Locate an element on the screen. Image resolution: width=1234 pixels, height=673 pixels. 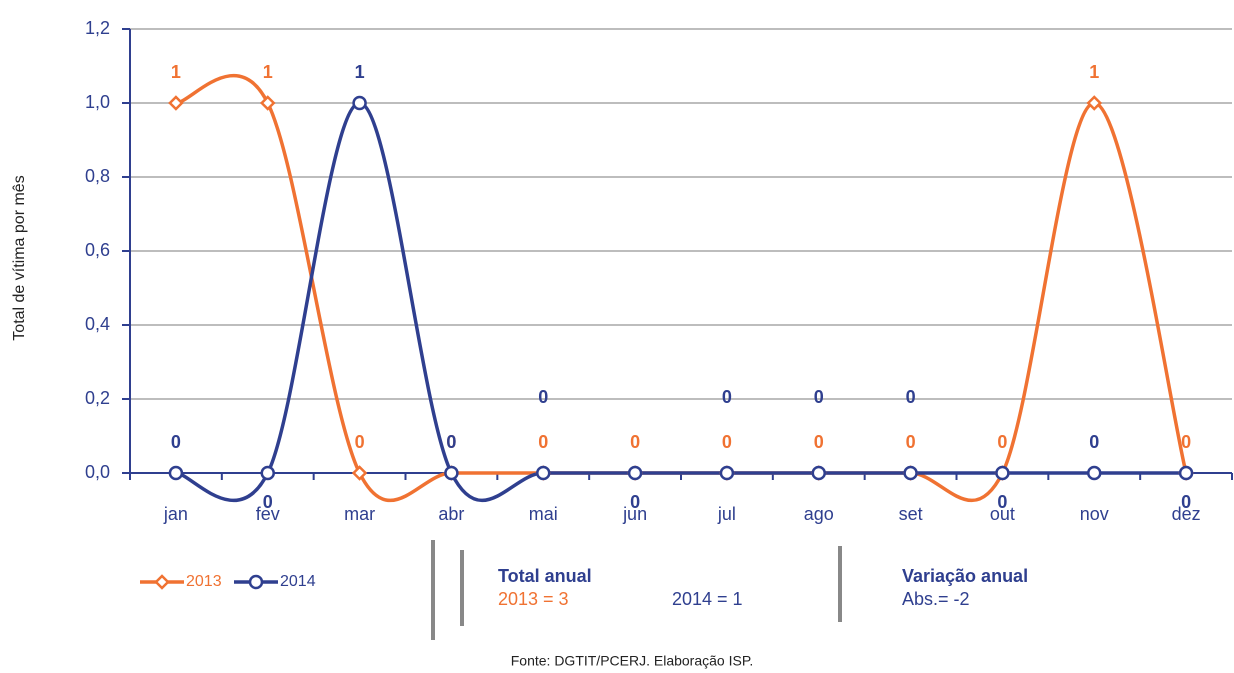
x-tick-label: dez is located at coordinates (1186, 514).